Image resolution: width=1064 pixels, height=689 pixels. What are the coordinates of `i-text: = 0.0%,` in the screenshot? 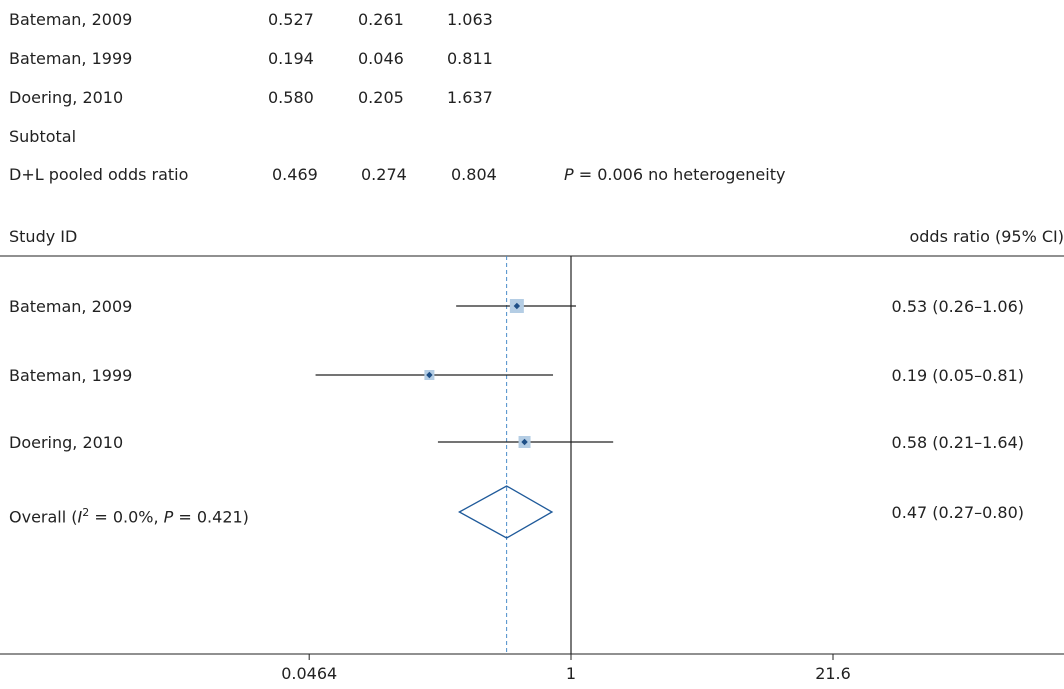 It's located at (126, 517).